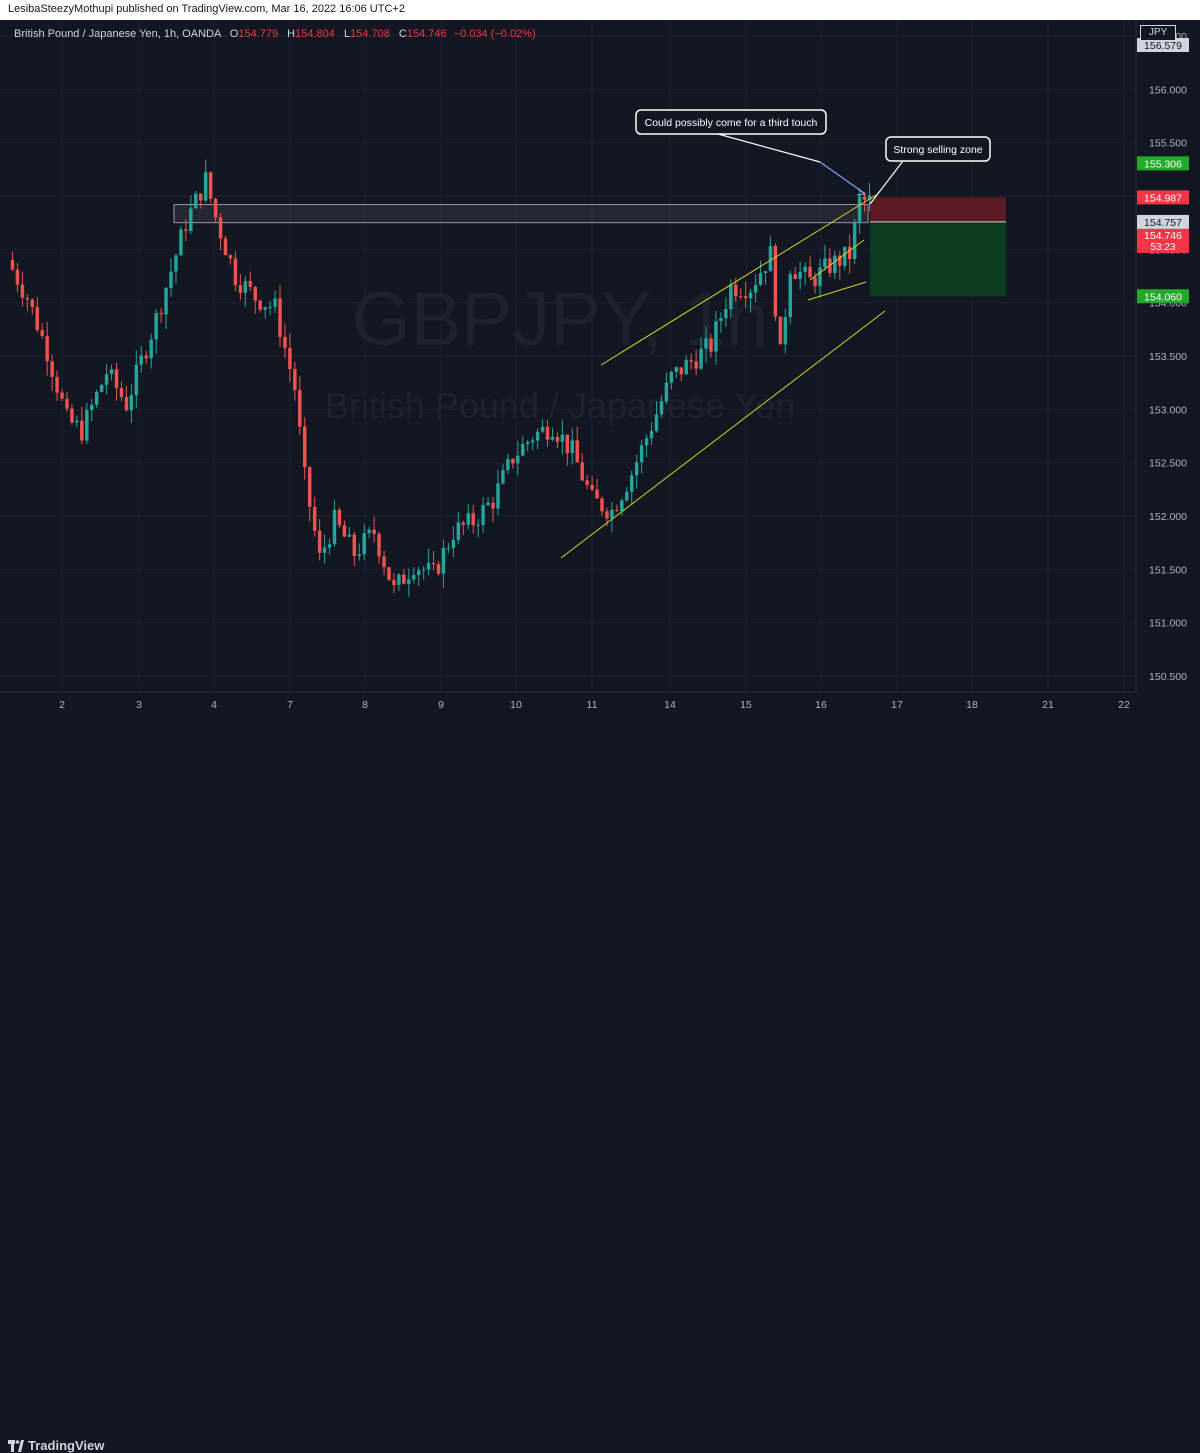 This screenshot has height=1453, width=1200. What do you see at coordinates (746, 705) in the screenshot?
I see `x-tick-label: 15` at bounding box center [746, 705].